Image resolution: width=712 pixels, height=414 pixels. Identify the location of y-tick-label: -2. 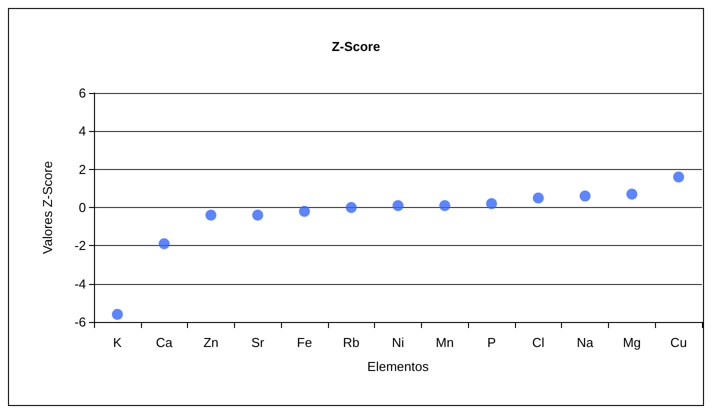
(80, 246).